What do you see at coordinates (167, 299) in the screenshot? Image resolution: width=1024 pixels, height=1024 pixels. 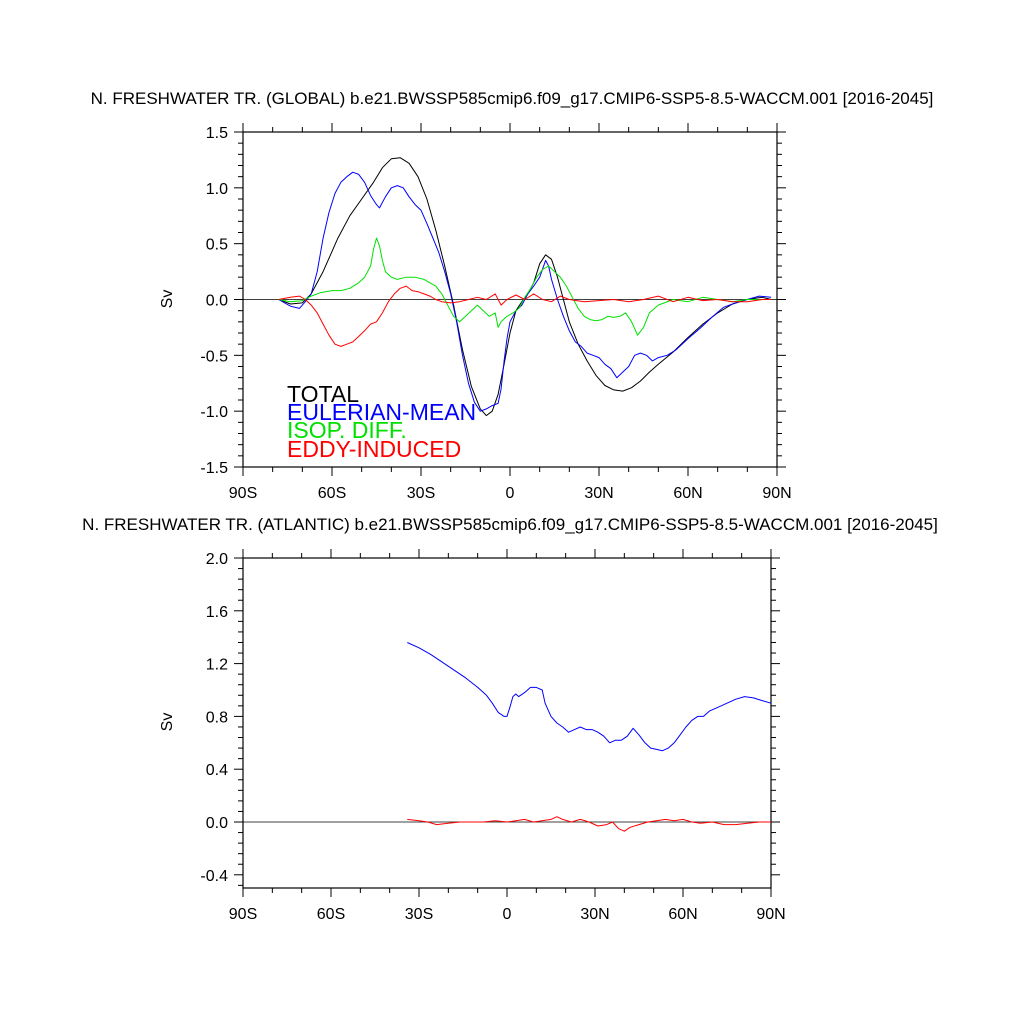 I see `global-y-axis-label: Sv` at bounding box center [167, 299].